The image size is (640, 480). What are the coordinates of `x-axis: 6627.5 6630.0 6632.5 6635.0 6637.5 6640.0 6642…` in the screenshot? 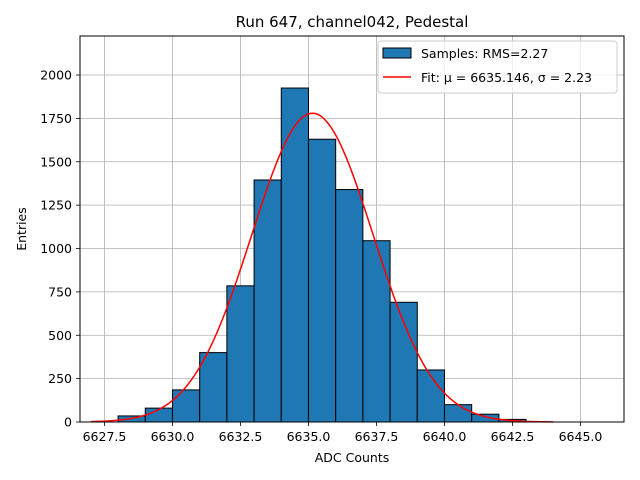 It's located at (343, 433).